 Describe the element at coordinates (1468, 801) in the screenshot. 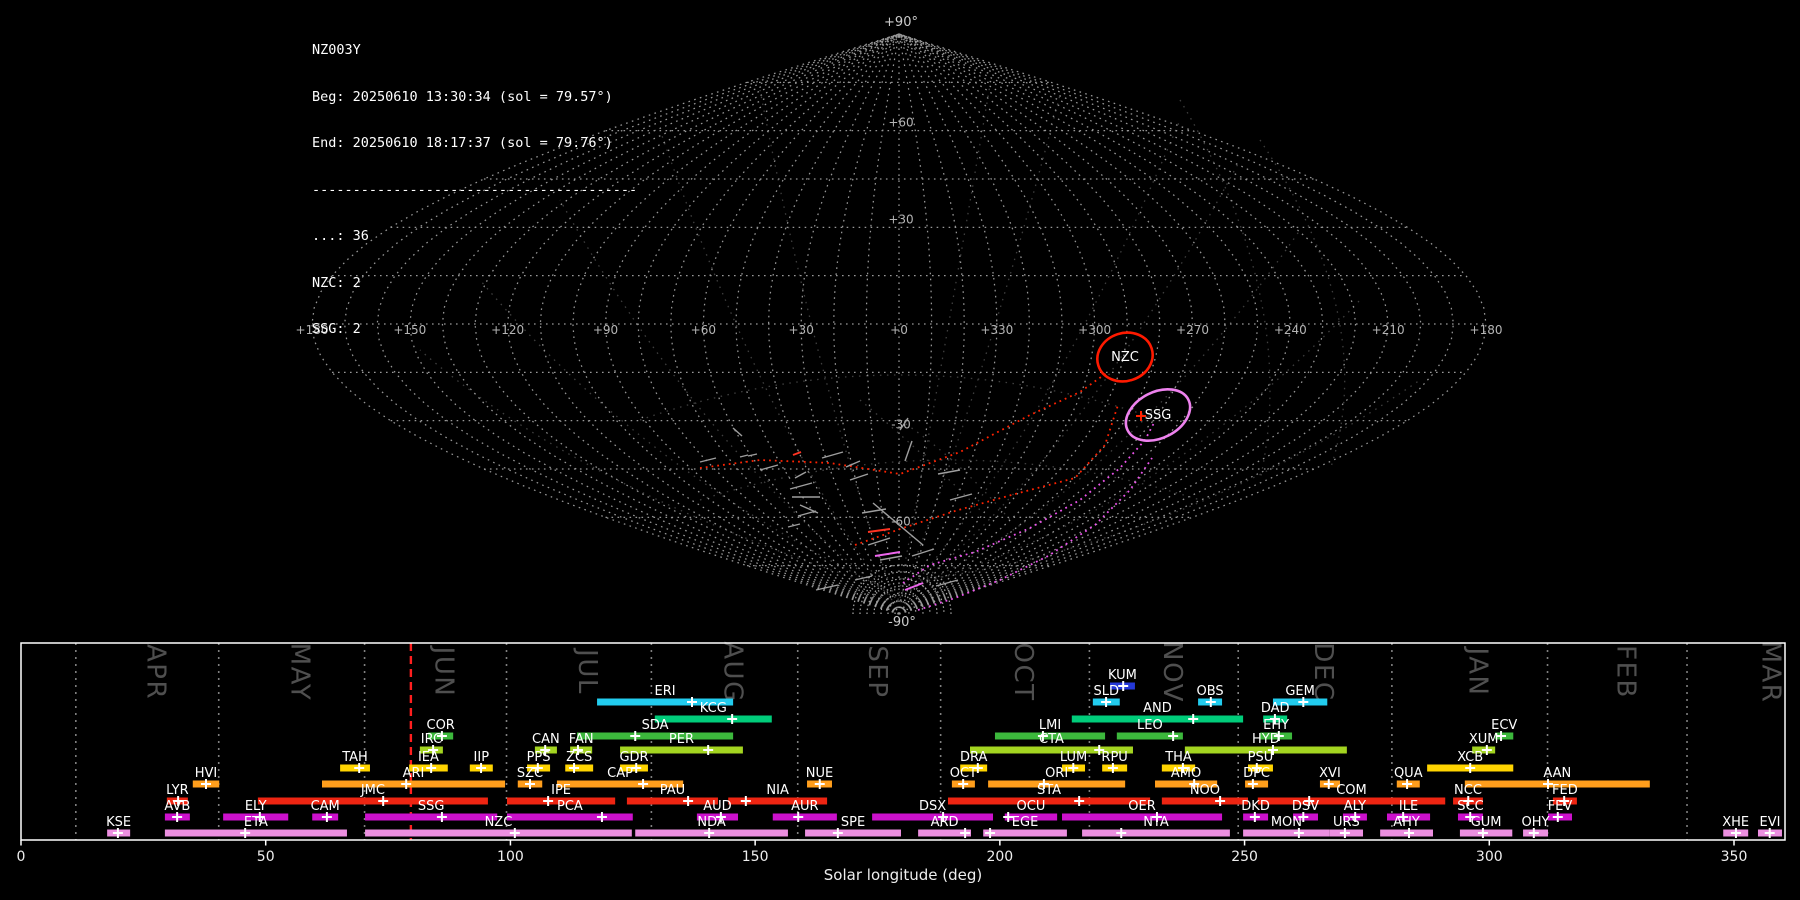

I see `peak-marker-NCC` at that location.